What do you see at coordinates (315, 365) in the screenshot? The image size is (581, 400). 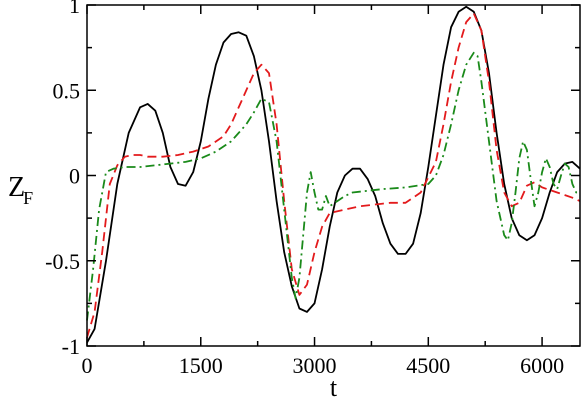 I see `x-tick-label: 3000` at bounding box center [315, 365].